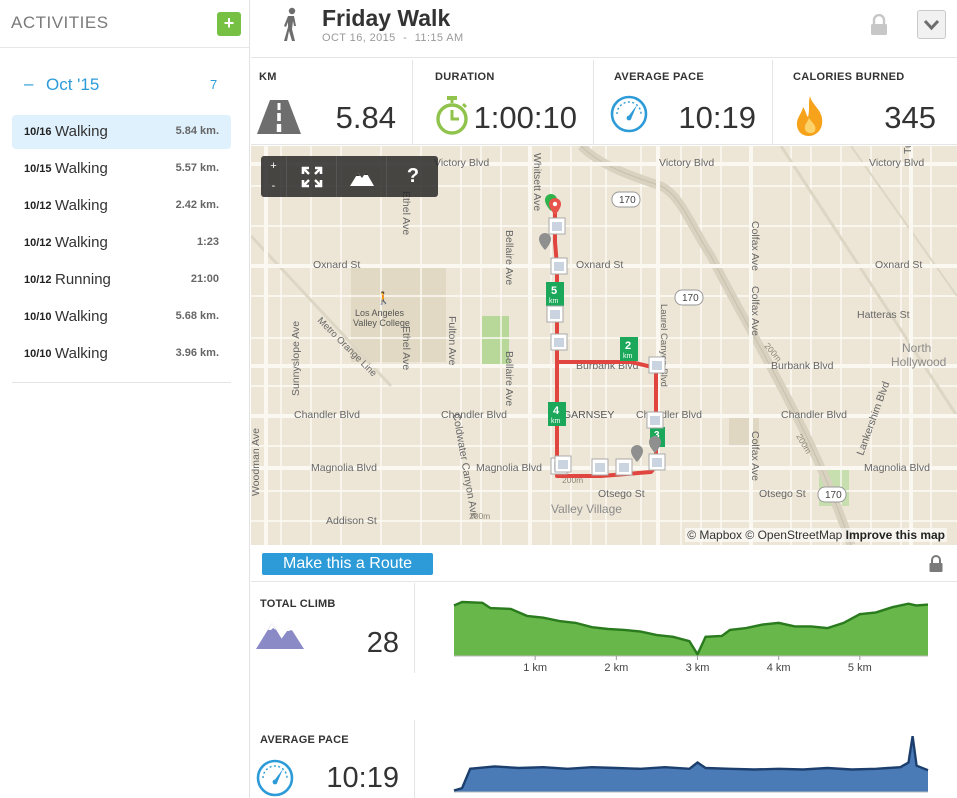  Describe the element at coordinates (802, 366) in the screenshot. I see `map-label: Burbank Blvd` at that location.